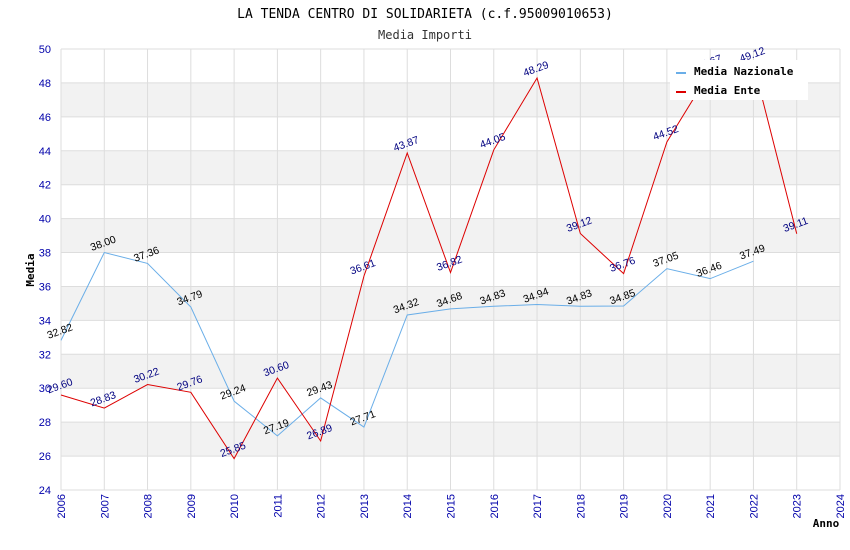  What do you see at coordinates (536, 69) in the screenshot?
I see `data-label: 48.29` at bounding box center [536, 69].